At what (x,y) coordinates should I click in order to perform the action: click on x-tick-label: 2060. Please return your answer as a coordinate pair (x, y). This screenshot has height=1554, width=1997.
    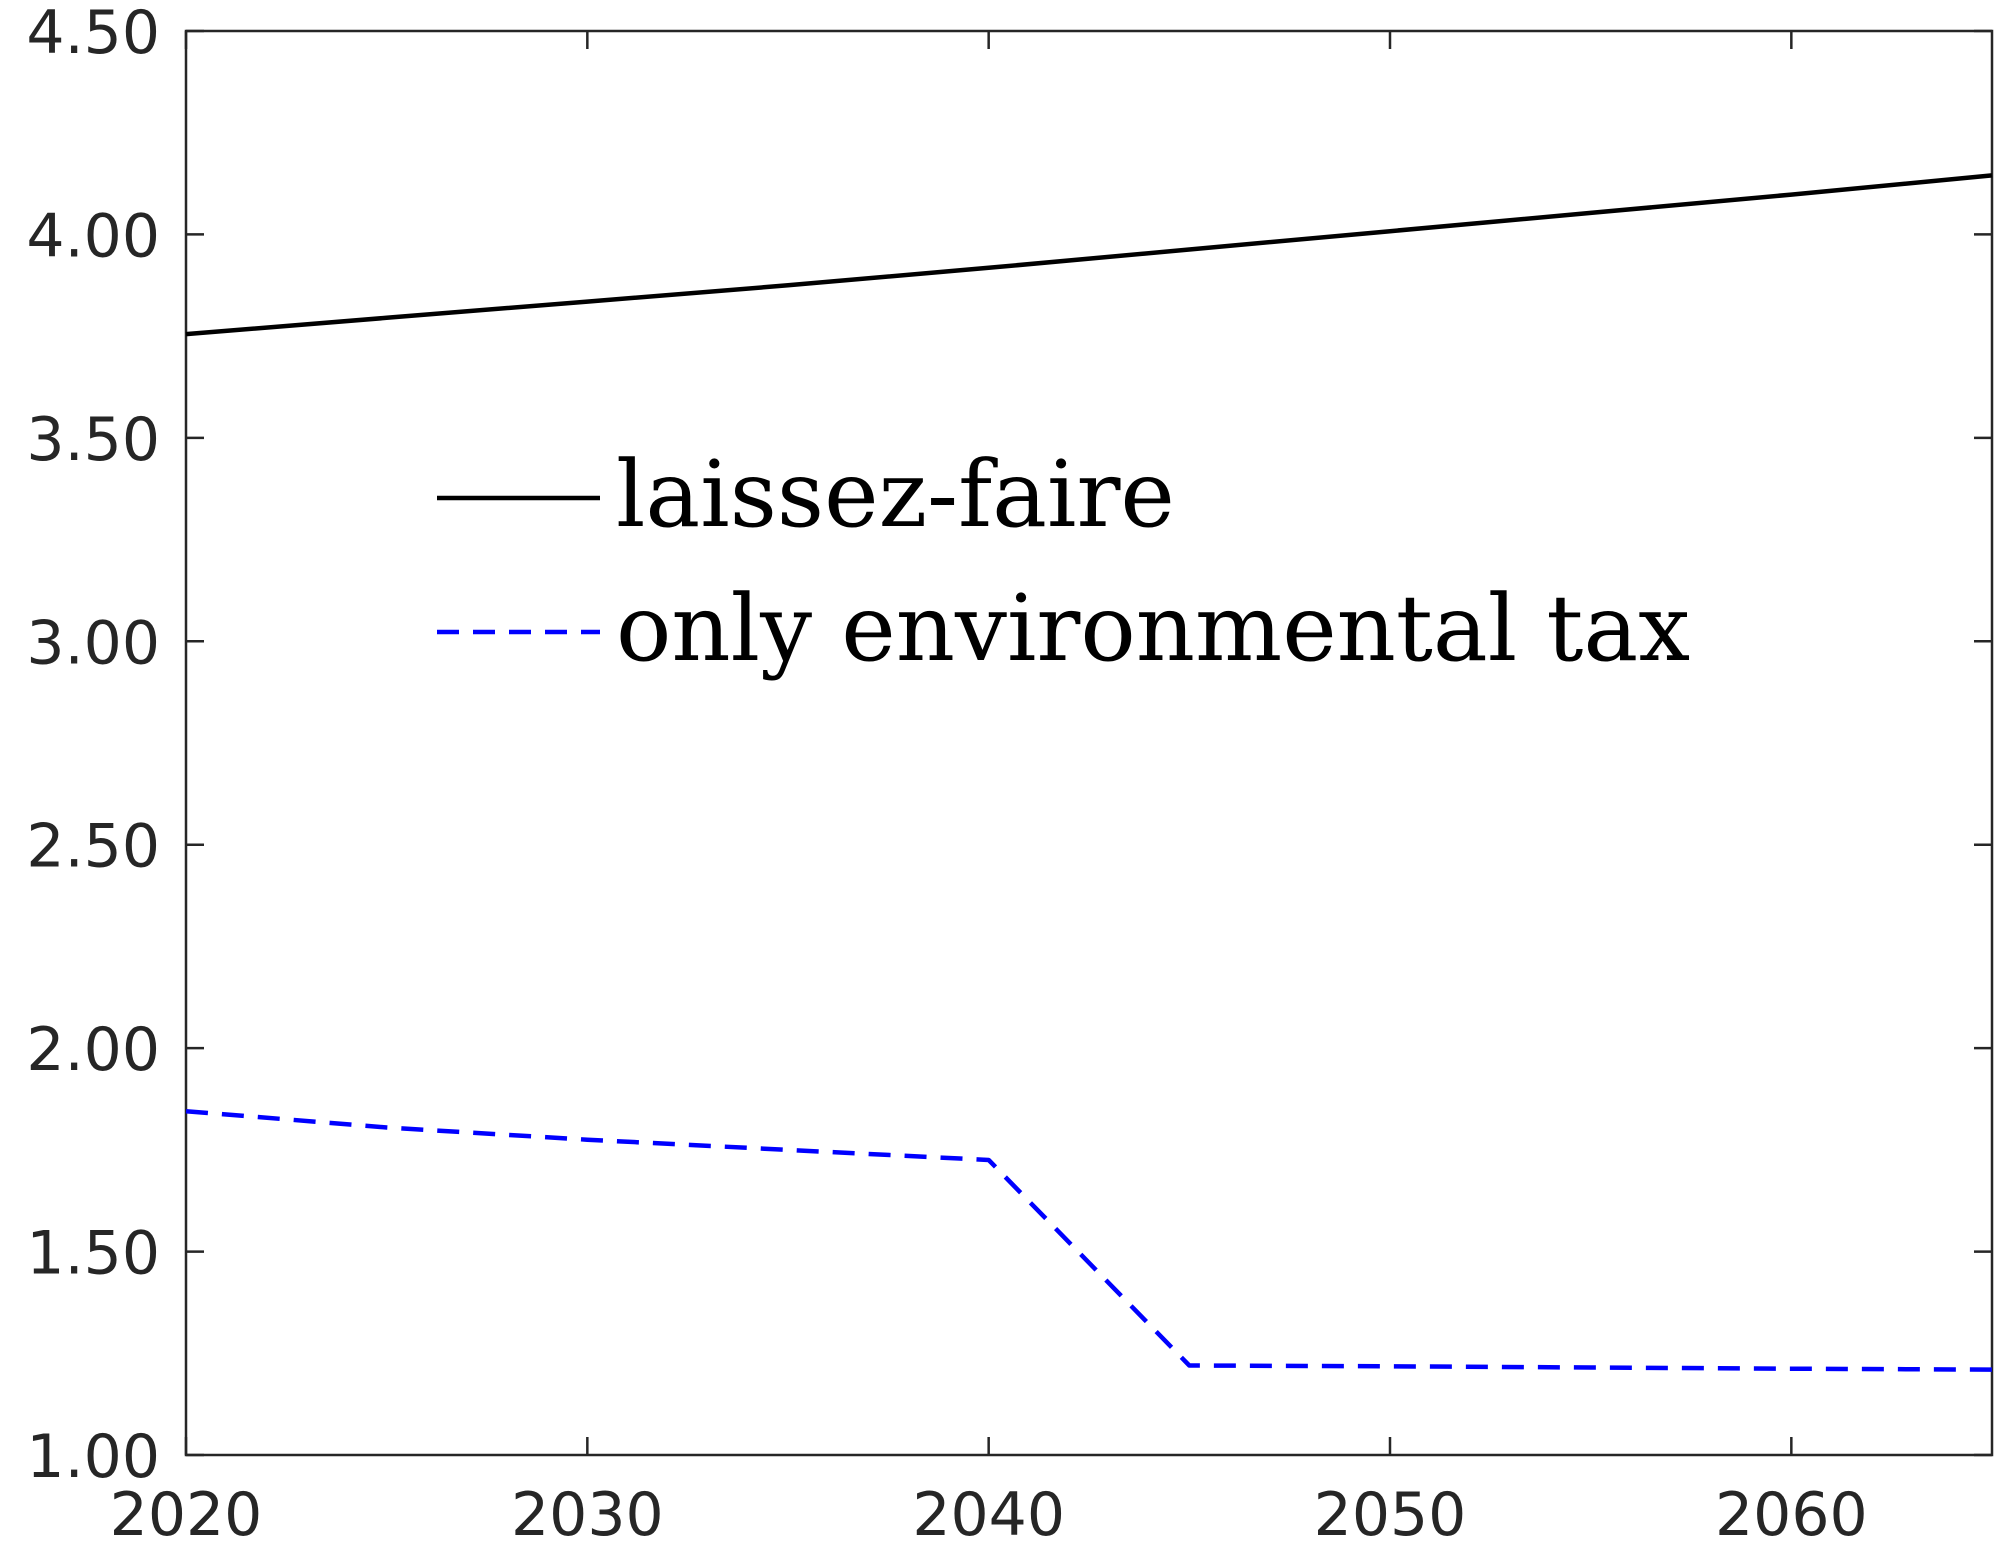
    Looking at the image, I should click on (1791, 1515).